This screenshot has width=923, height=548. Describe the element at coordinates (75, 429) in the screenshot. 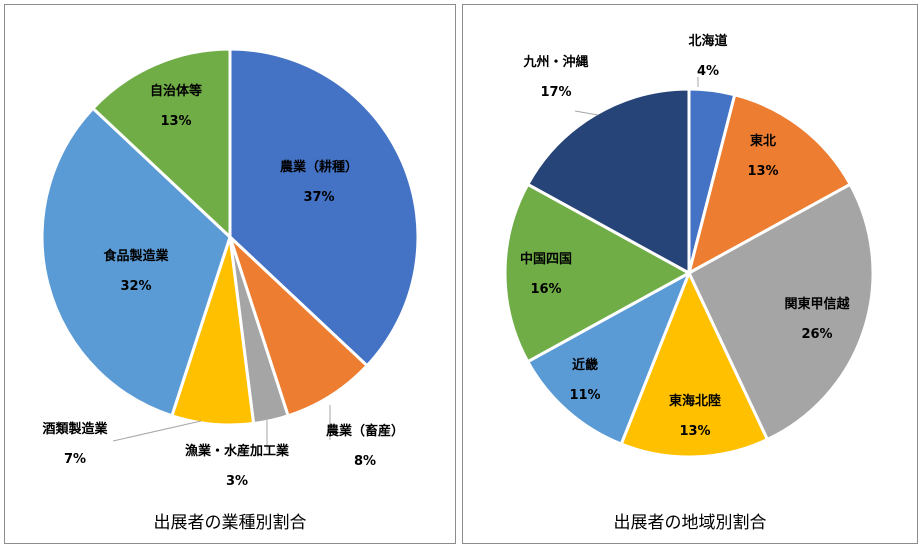

I see `slice-label-0-3: 酒類製造業` at that location.